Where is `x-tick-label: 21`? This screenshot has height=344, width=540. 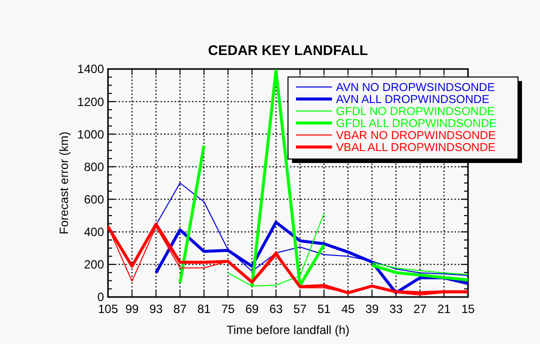
x-tick-label: 21 is located at coordinates (444, 309).